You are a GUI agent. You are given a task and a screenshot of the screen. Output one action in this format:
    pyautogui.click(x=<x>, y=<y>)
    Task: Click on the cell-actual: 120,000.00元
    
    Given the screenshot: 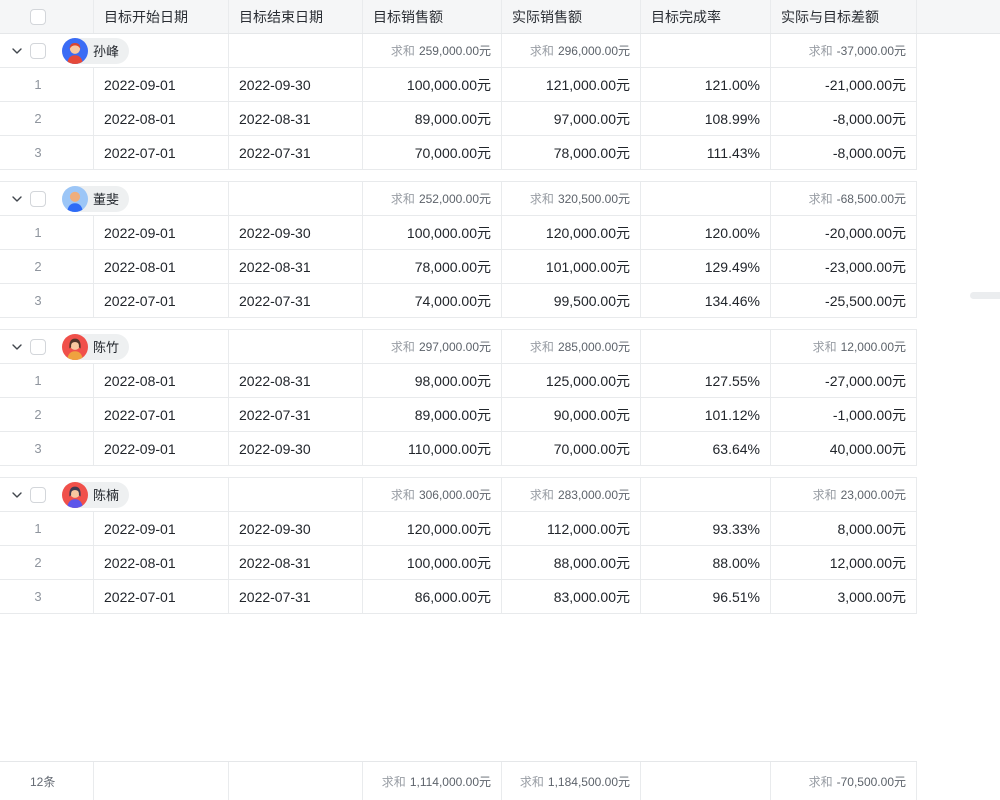 What is the action you would take?
    pyautogui.click(x=571, y=232)
    